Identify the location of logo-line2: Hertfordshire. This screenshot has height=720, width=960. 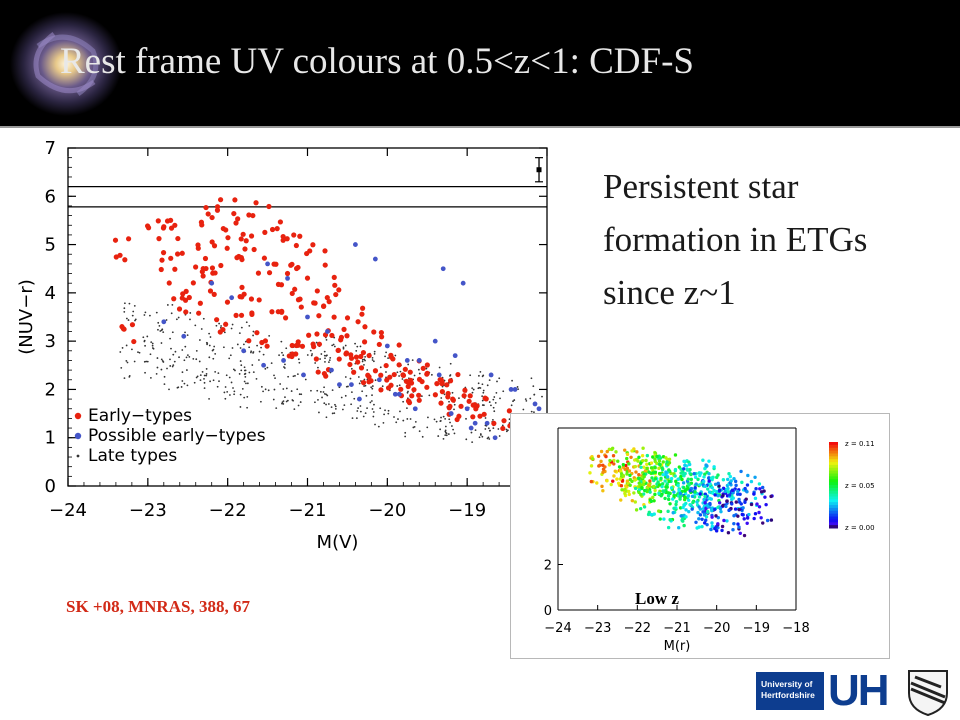
(788, 695).